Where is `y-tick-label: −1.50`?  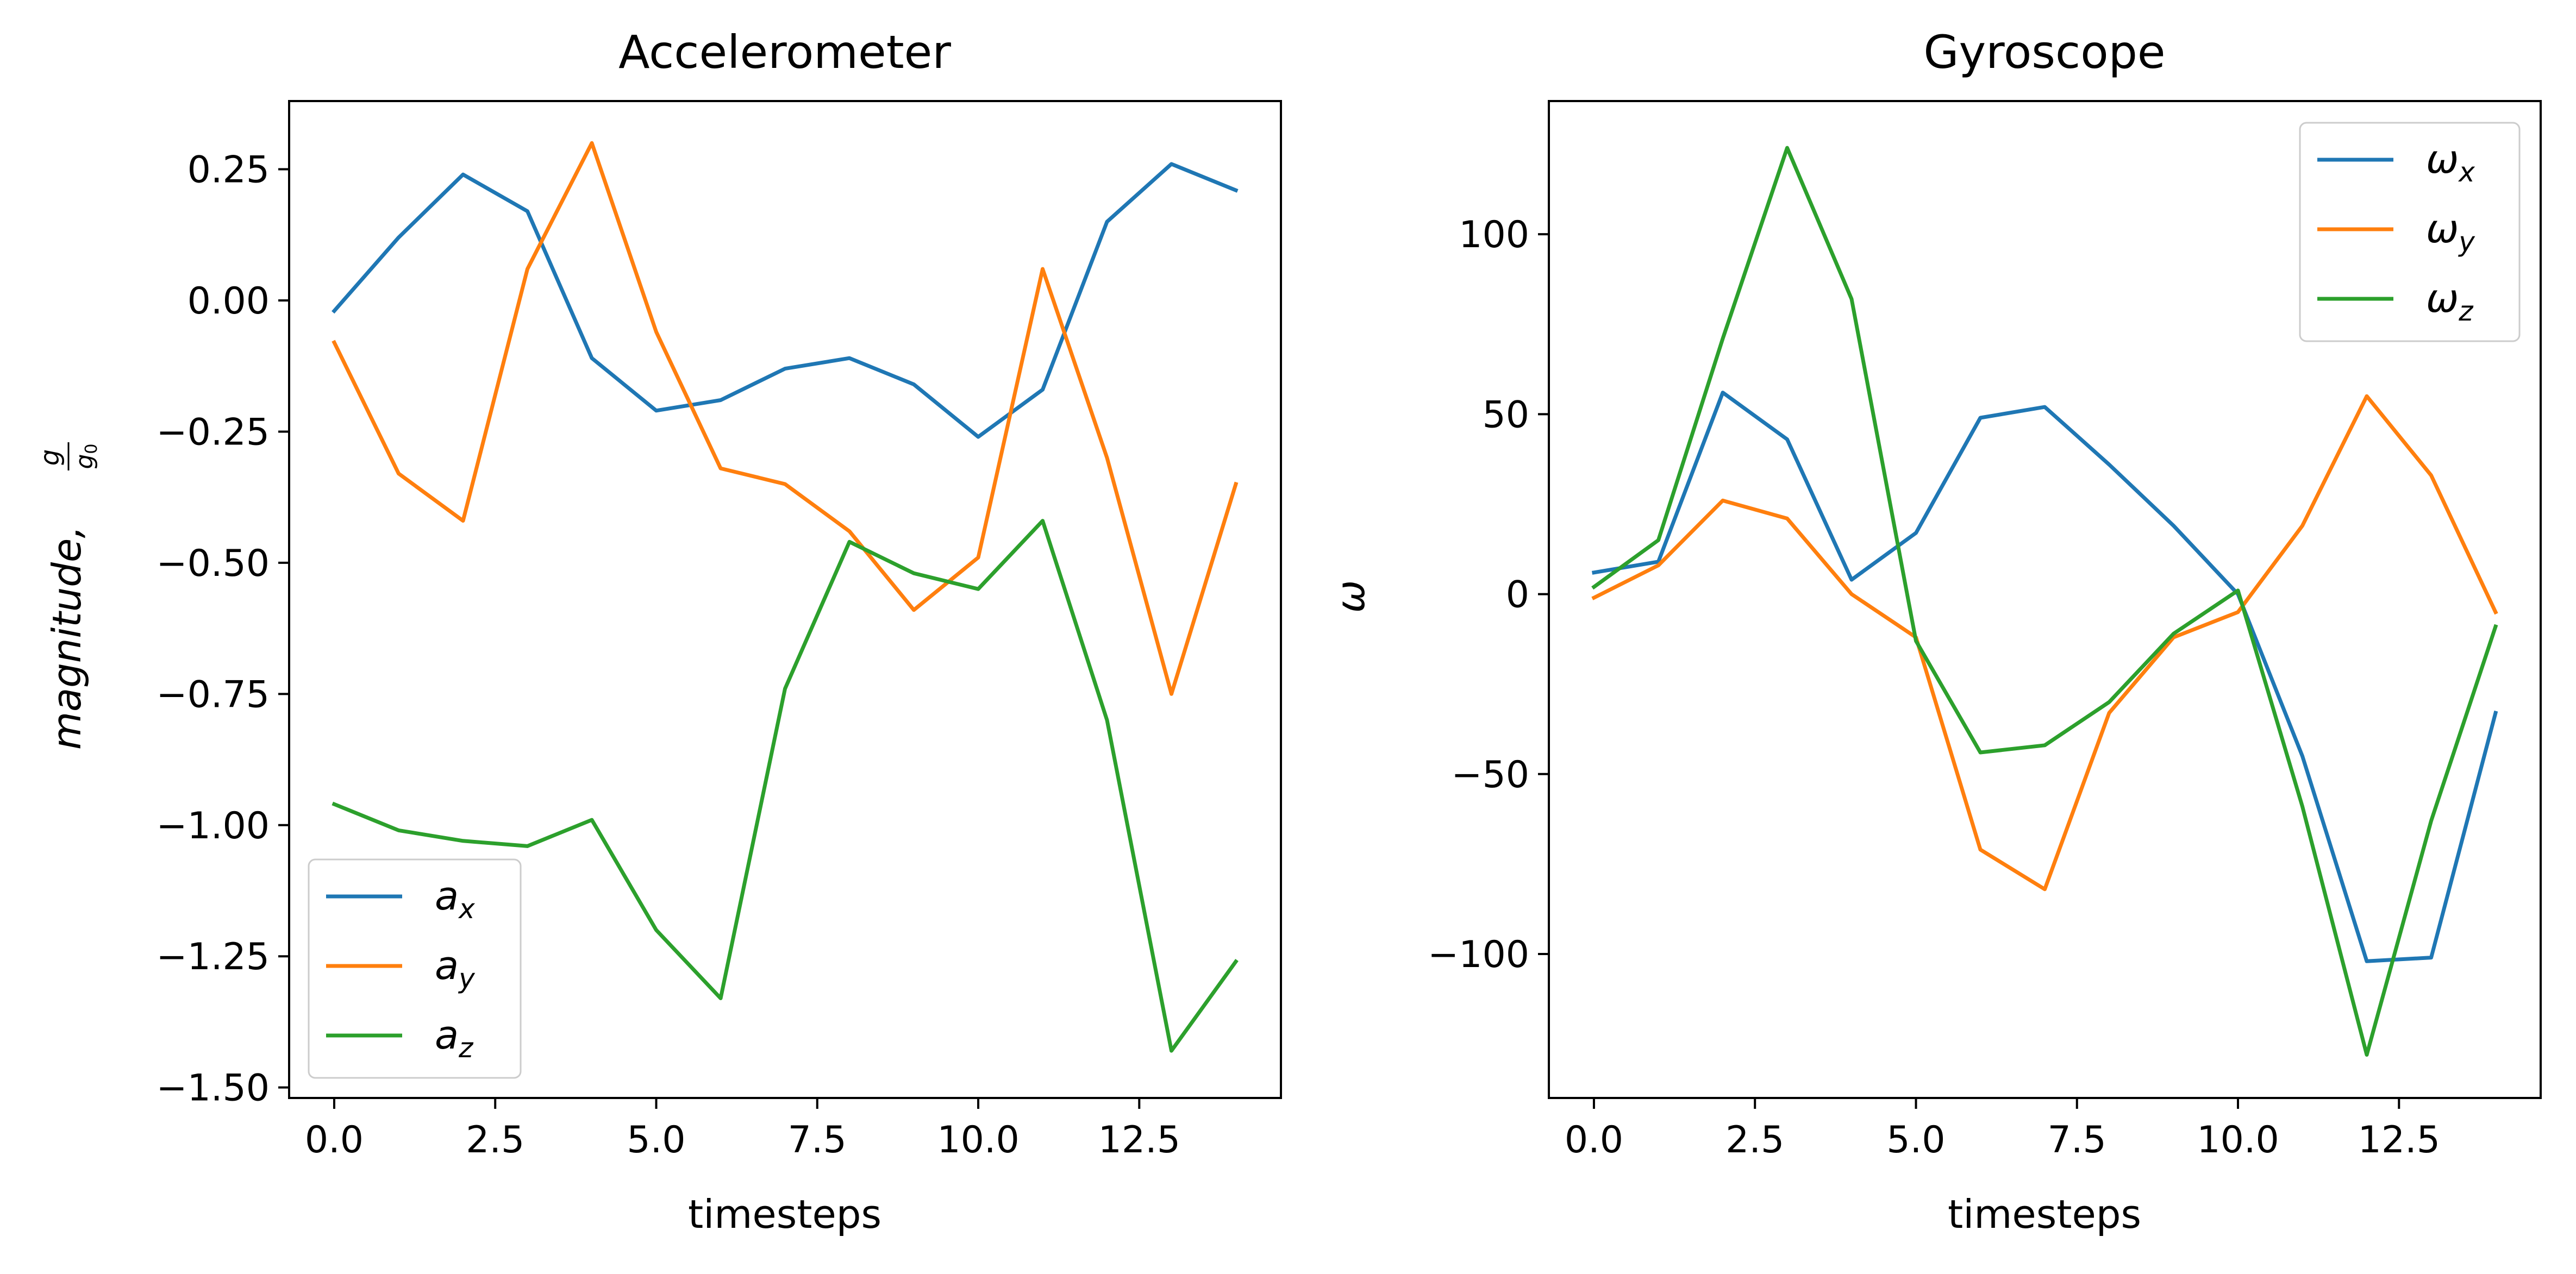 y-tick-label: −1.50 is located at coordinates (213, 1088).